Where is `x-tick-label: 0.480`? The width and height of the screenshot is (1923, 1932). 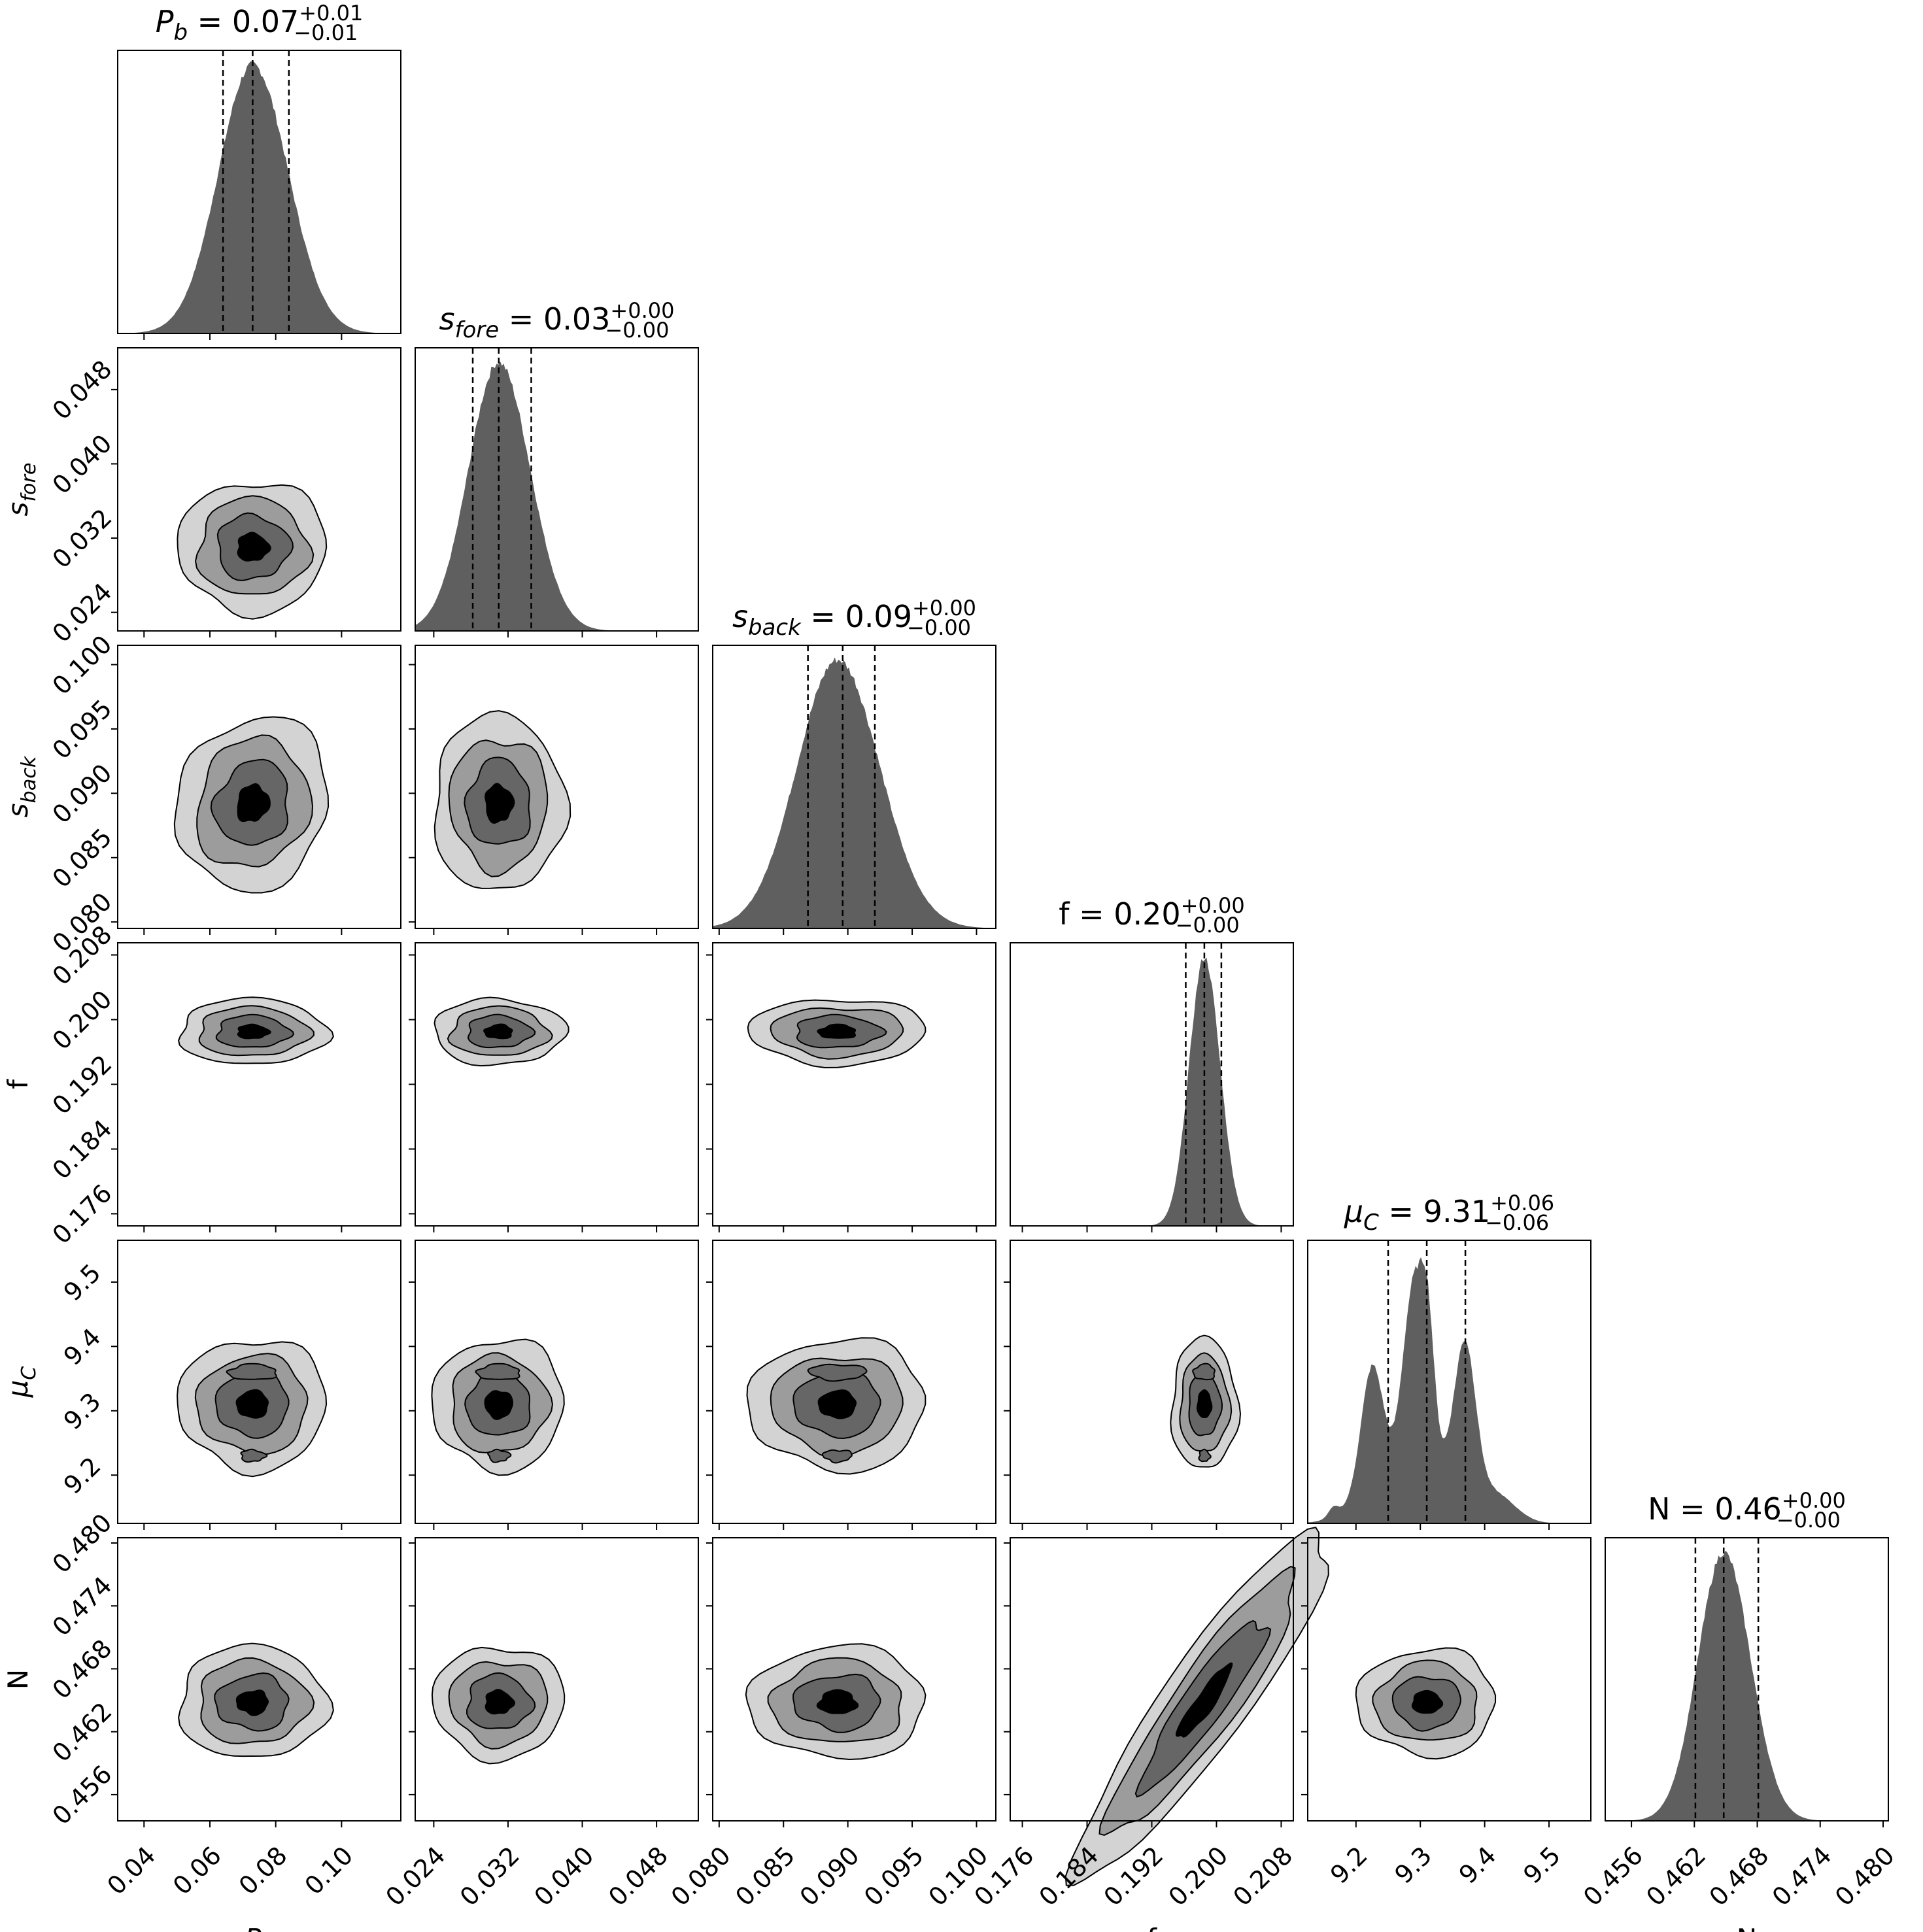 x-tick-label: 0.480 is located at coordinates (1864, 1876).